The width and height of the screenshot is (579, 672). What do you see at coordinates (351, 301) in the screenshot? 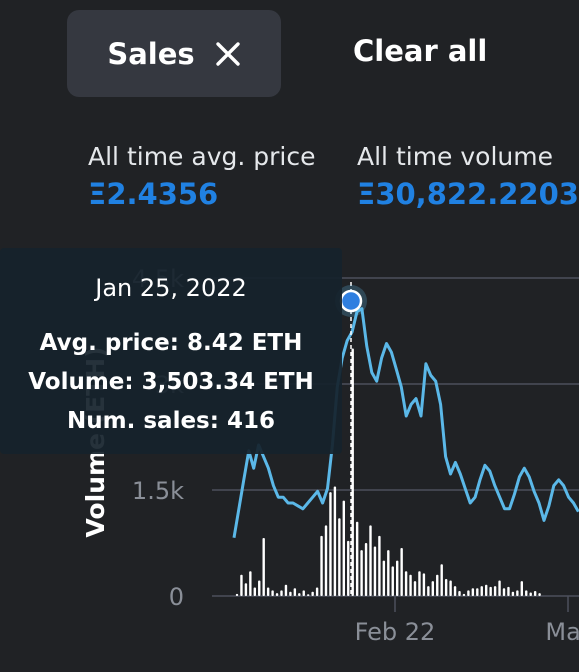
I see `hover-point` at bounding box center [351, 301].